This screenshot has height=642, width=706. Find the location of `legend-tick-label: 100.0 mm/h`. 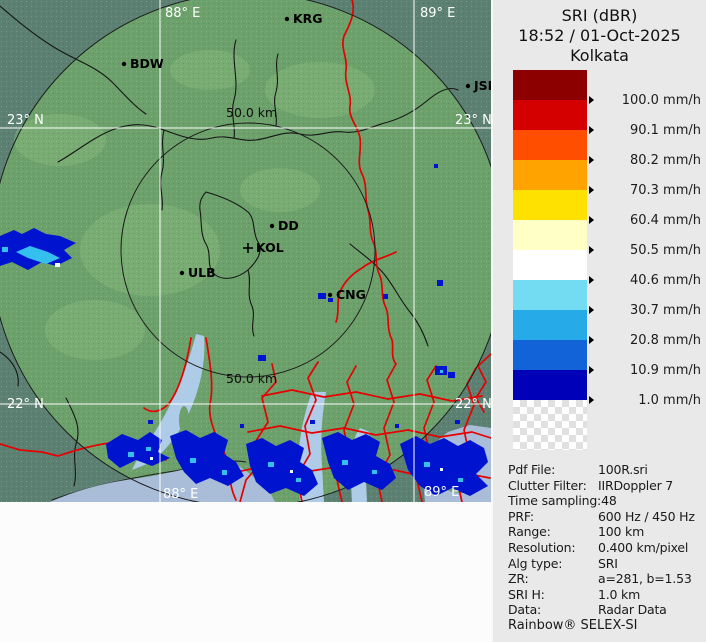

legend-tick-label: 100.0 mm/h is located at coordinates (661, 100).